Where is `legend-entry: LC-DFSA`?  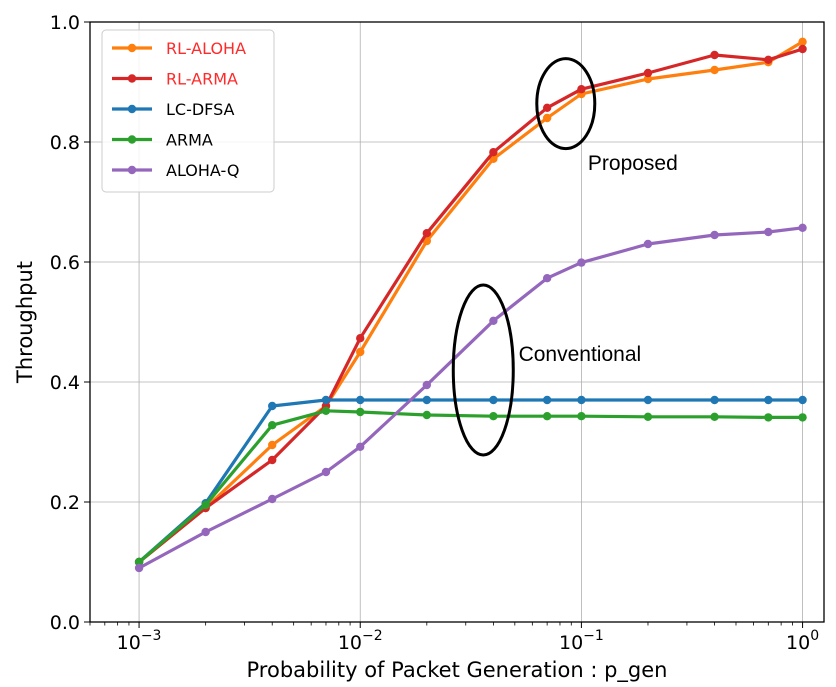
legend-entry: LC-DFSA is located at coordinates (173, 109).